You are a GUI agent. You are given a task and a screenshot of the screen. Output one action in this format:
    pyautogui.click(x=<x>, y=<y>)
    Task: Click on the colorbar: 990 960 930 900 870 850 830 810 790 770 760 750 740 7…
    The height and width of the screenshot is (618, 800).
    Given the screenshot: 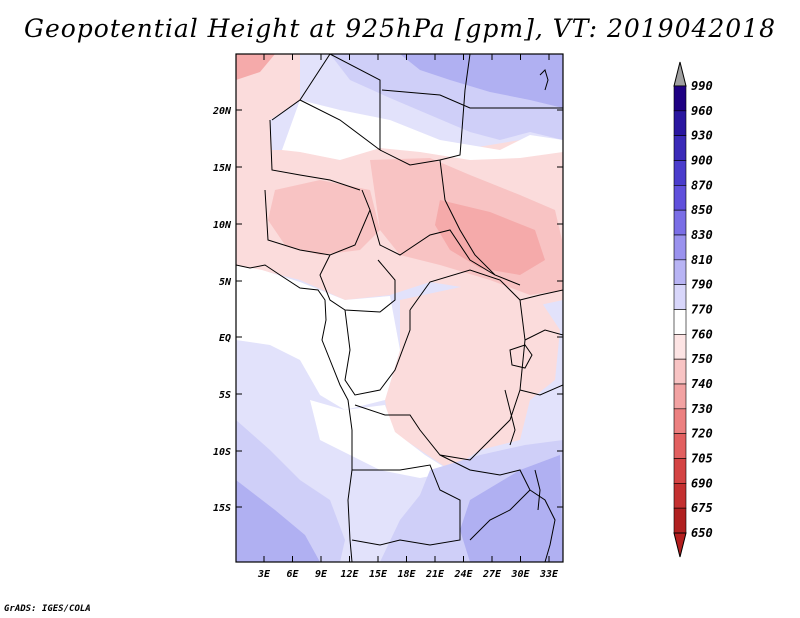 What is the action you would take?
    pyautogui.click(x=693, y=309)
    